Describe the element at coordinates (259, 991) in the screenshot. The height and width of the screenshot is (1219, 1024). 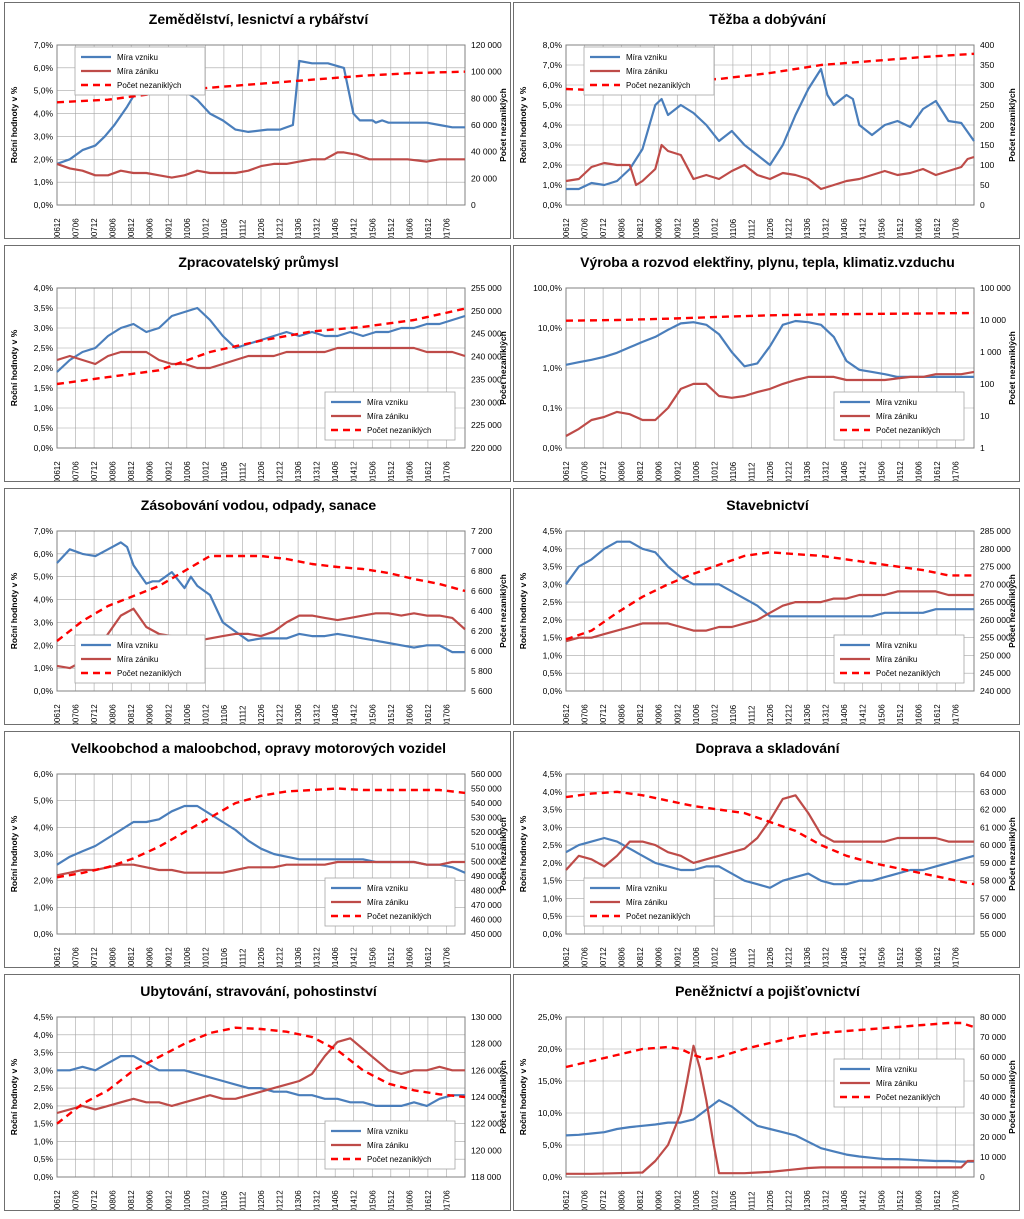
I see `chart-title: Ubytování, stravování, pohostinství` at that location.